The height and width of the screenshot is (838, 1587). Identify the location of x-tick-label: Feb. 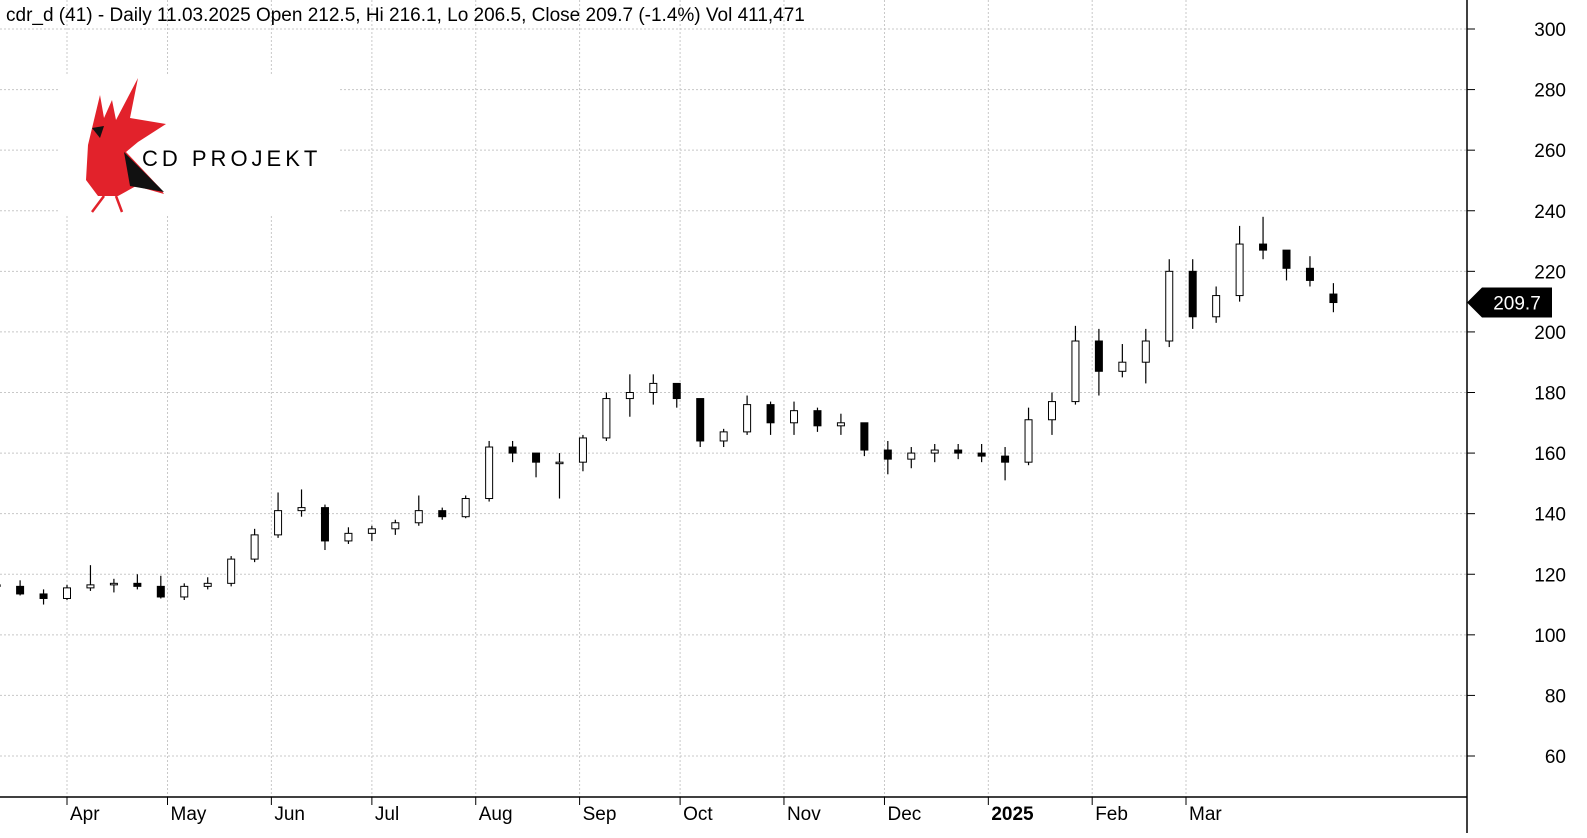
(1111, 814).